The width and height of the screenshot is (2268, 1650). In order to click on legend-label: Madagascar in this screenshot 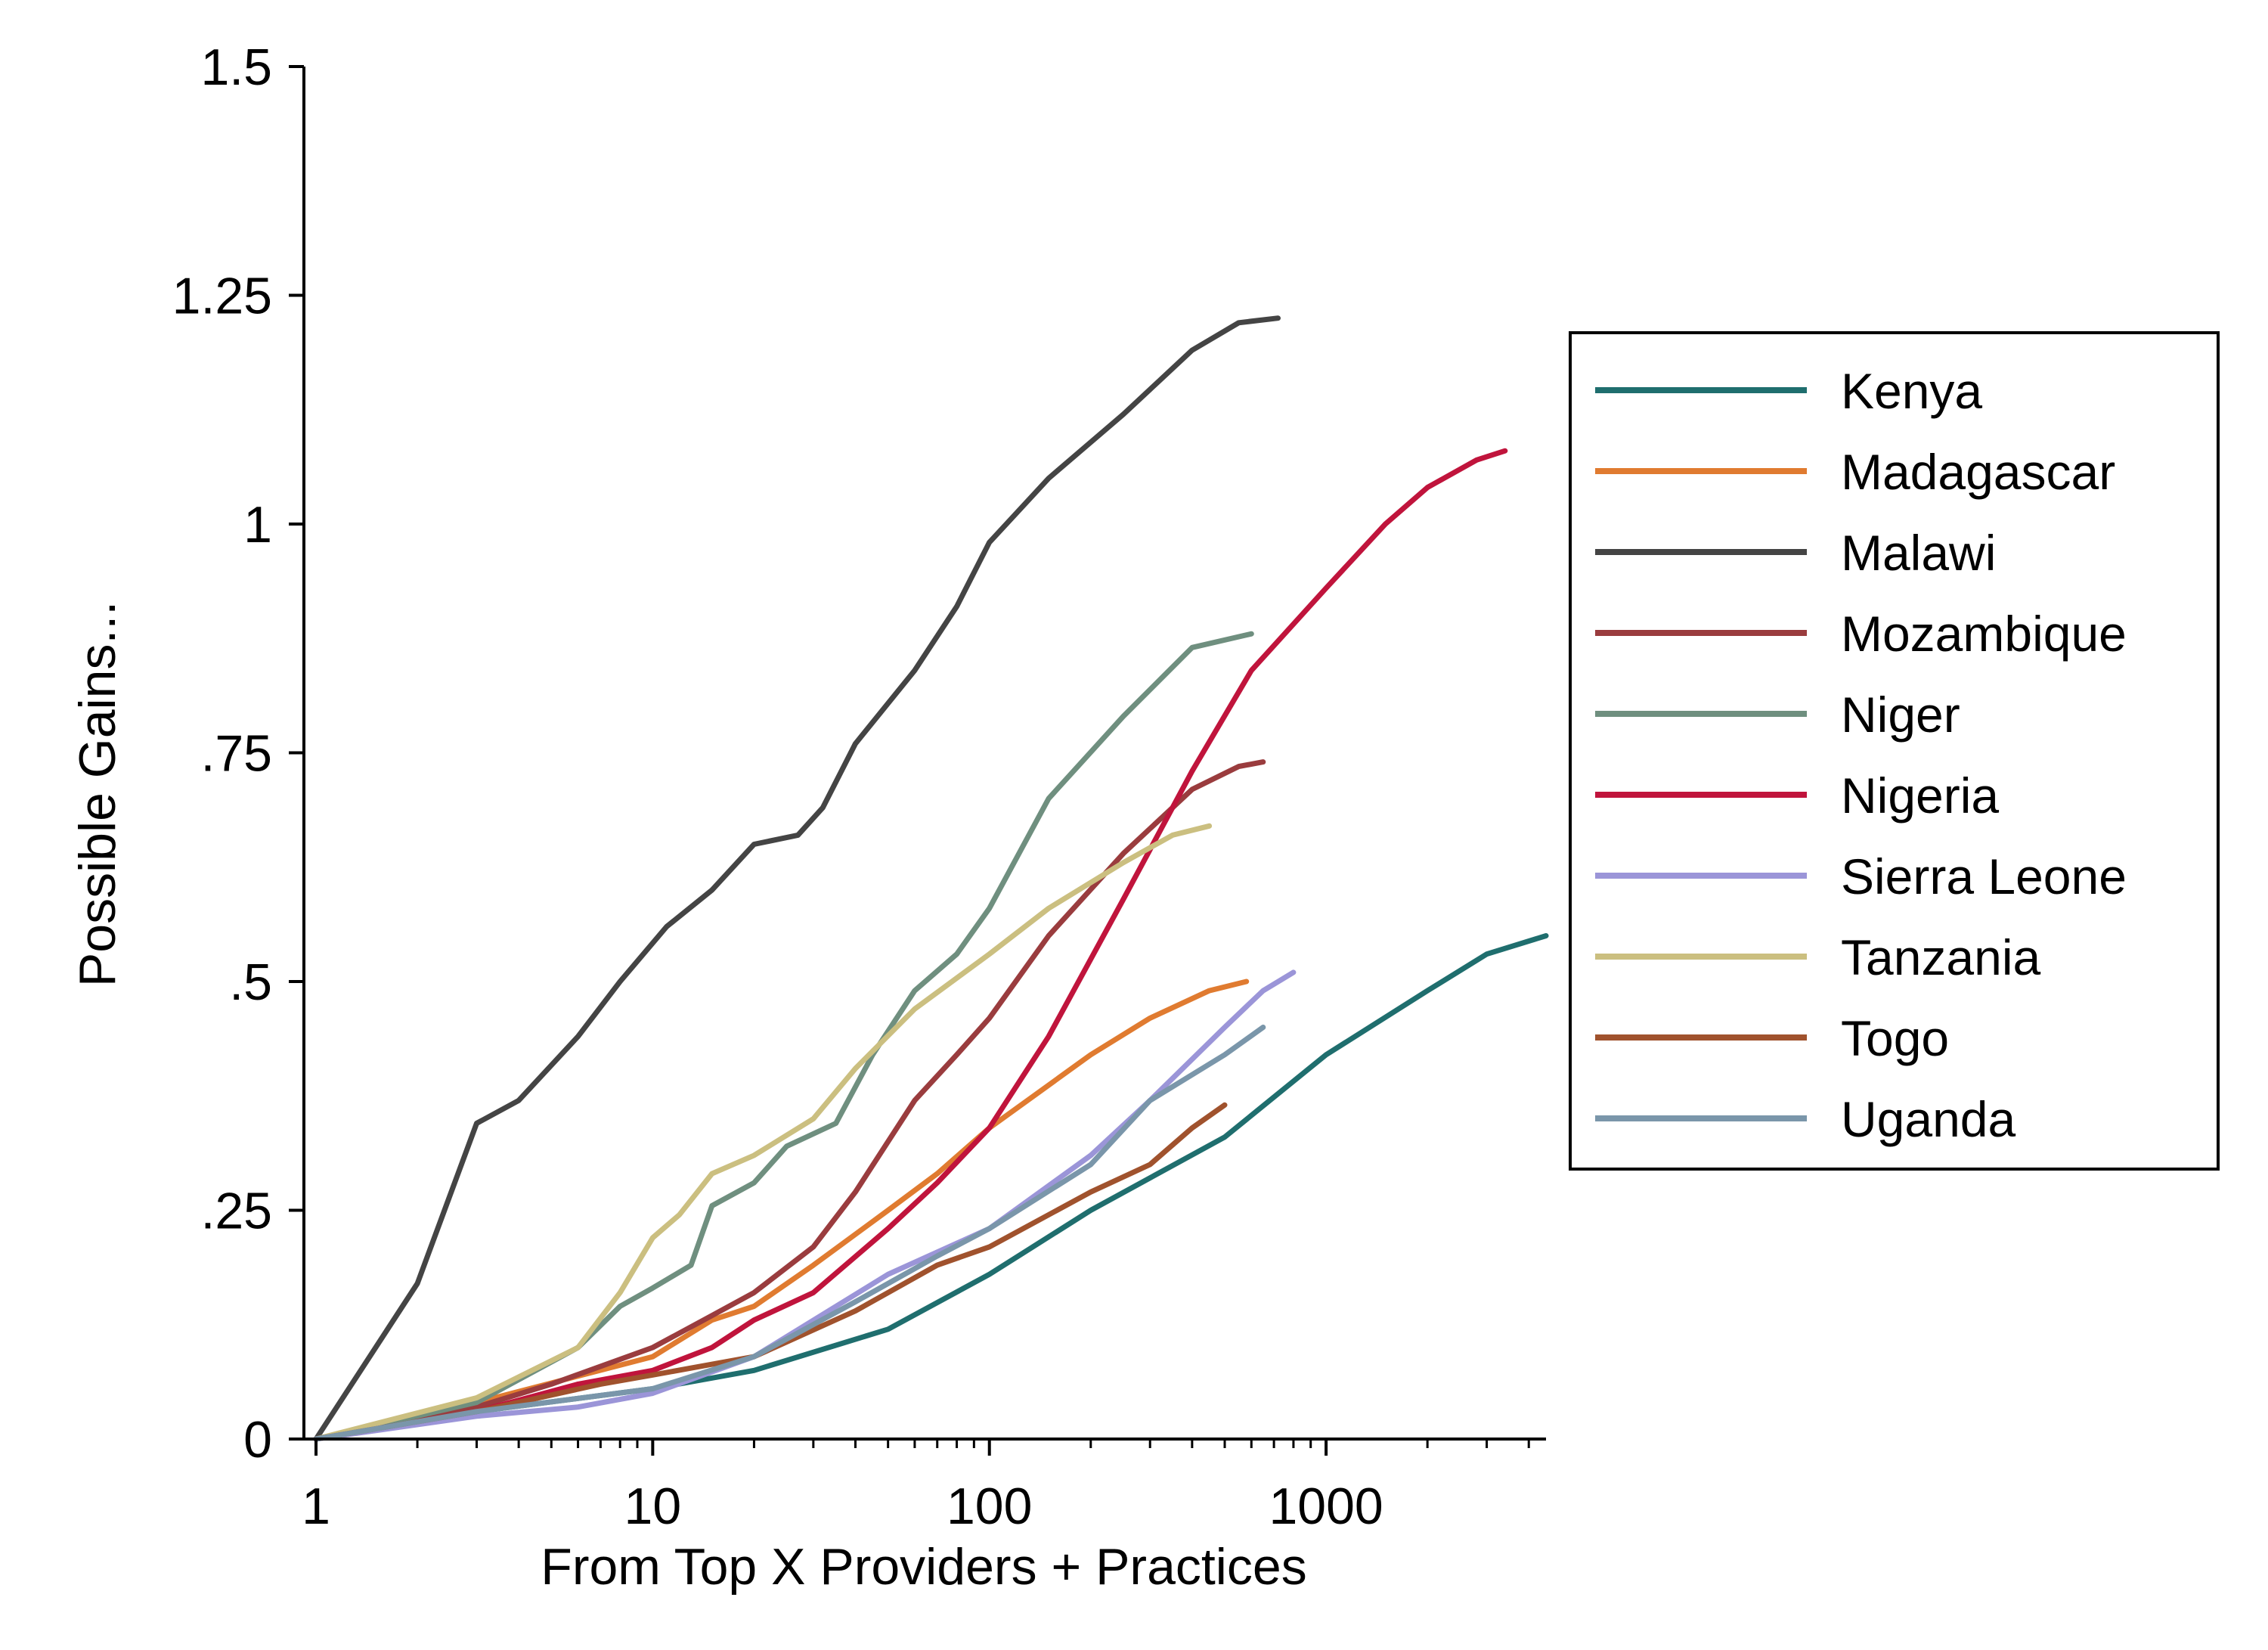, I will do `click(1978, 472)`.